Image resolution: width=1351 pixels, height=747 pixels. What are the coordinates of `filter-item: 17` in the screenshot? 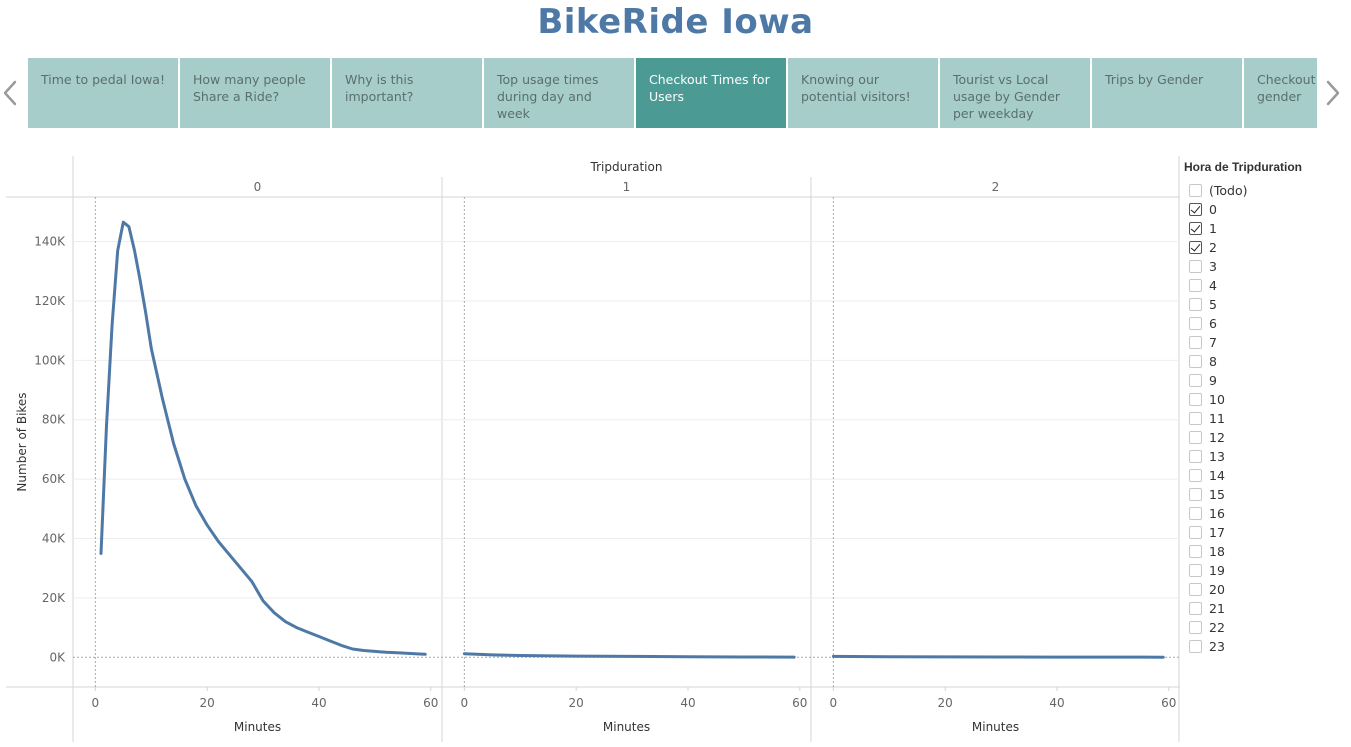 It's located at (1218, 532).